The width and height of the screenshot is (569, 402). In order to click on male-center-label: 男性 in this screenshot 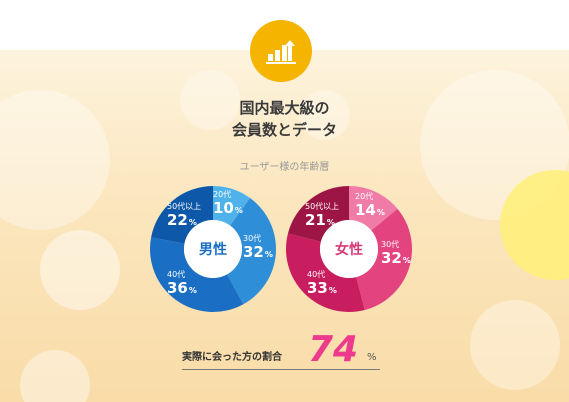, I will do `click(213, 250)`.